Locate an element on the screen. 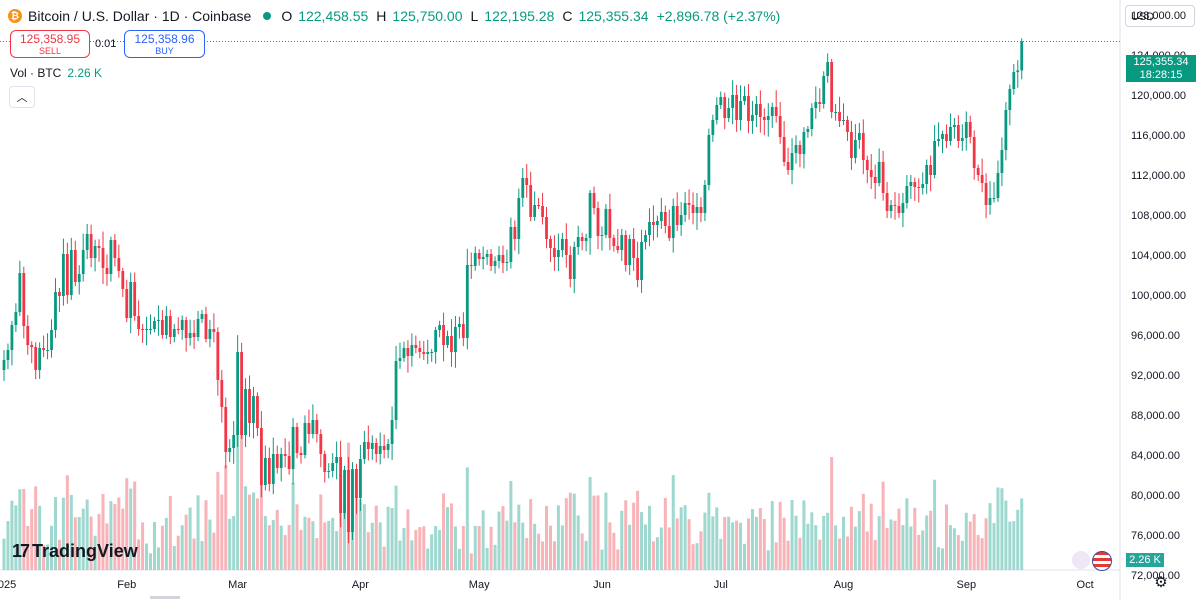 The width and height of the screenshot is (1200, 600). buy-button: 125,358.96 BUY is located at coordinates (164, 44).